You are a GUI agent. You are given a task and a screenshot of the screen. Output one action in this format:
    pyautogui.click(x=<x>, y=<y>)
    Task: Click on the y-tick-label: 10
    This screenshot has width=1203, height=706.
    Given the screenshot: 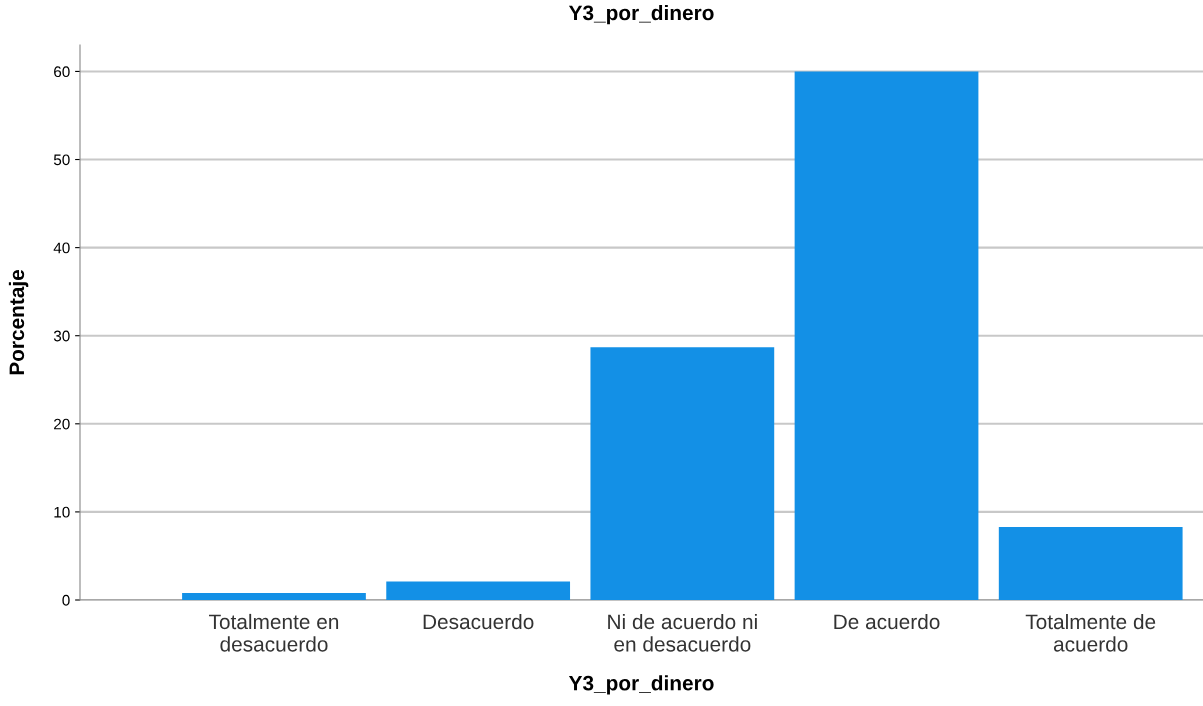 What is the action you would take?
    pyautogui.click(x=62, y=512)
    